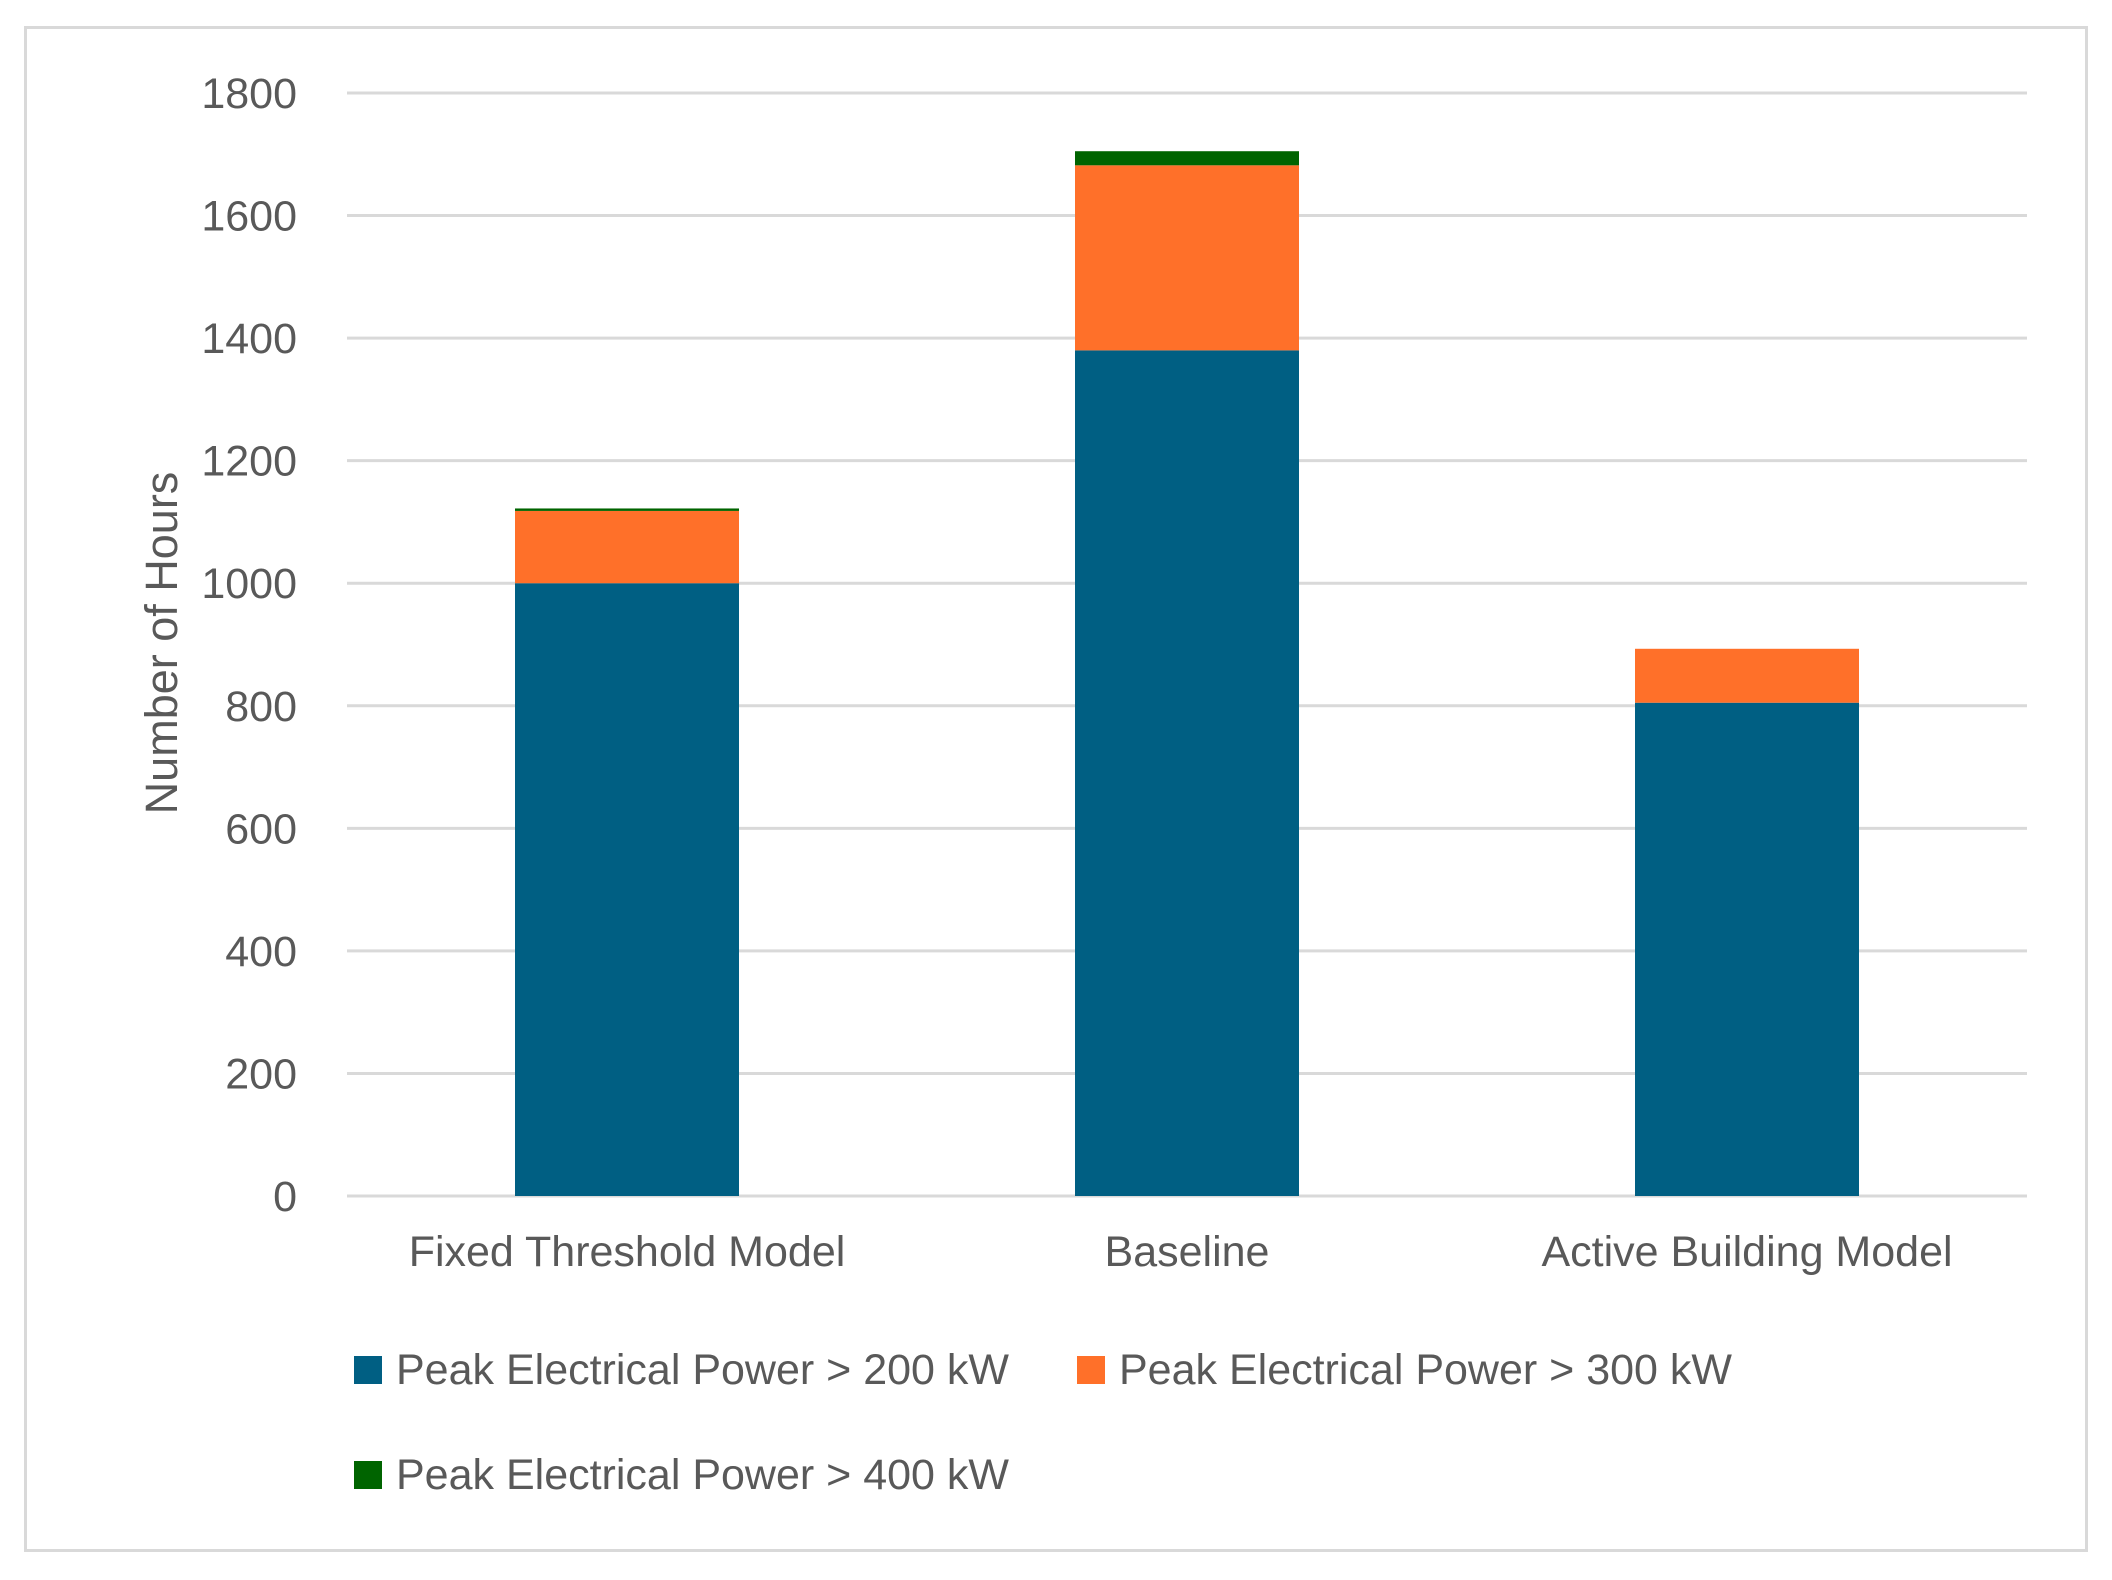 The height and width of the screenshot is (1580, 2112). Describe the element at coordinates (249, 584) in the screenshot. I see `y-tick-label: 1000` at that location.